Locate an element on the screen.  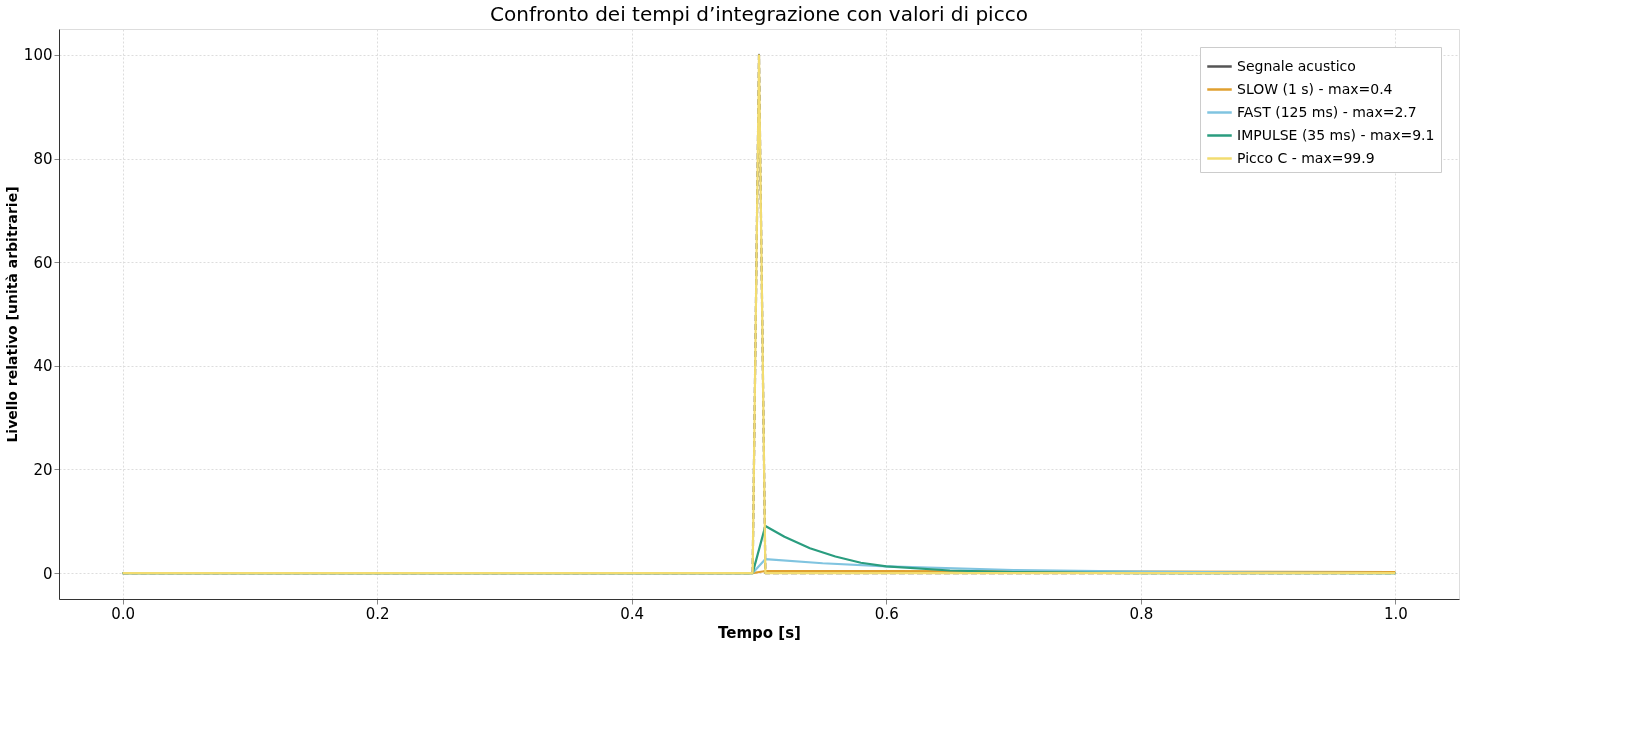
y-tick-label: 0 is located at coordinates (47, 573).